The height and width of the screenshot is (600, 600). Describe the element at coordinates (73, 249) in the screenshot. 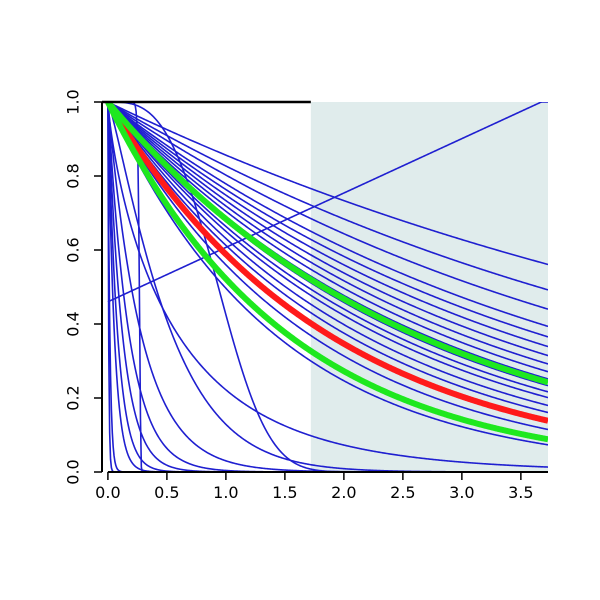

I see `y-tick-label: 0.6` at that location.